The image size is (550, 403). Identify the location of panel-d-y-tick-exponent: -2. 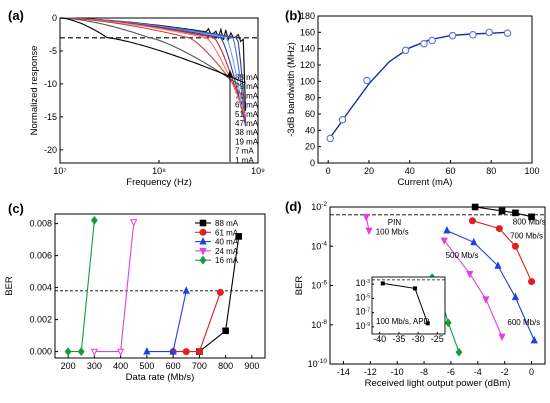
(324, 204).